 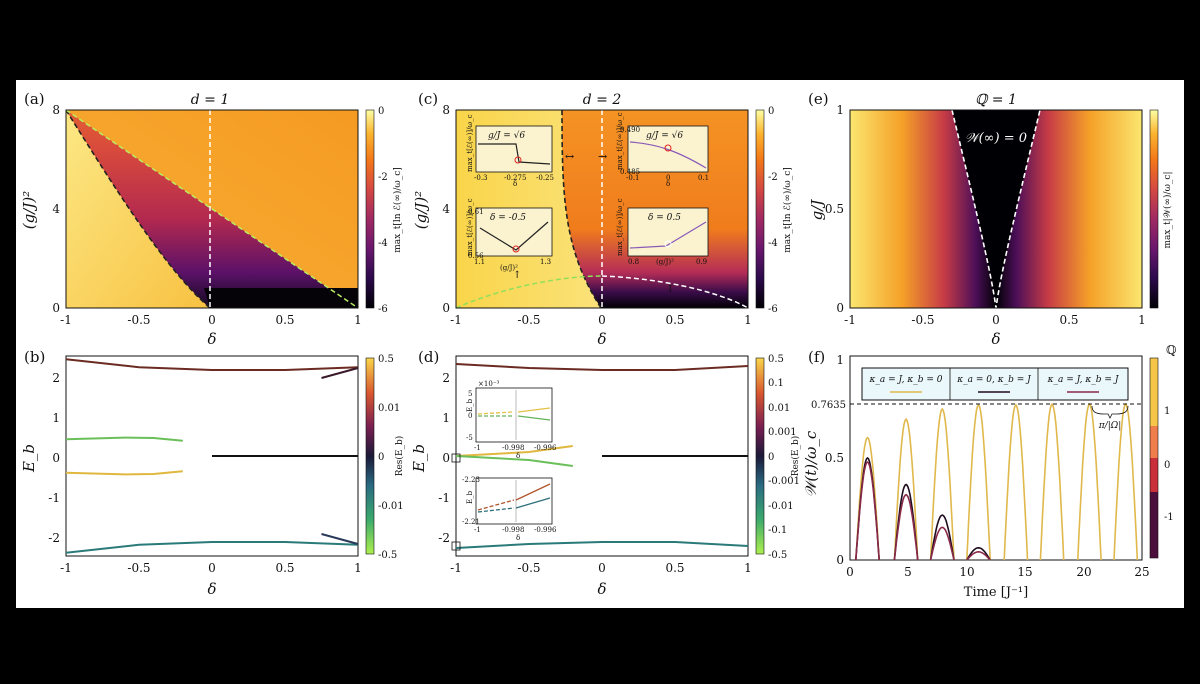 I want to click on inset-xtick: -0.275, so click(x=515, y=178).